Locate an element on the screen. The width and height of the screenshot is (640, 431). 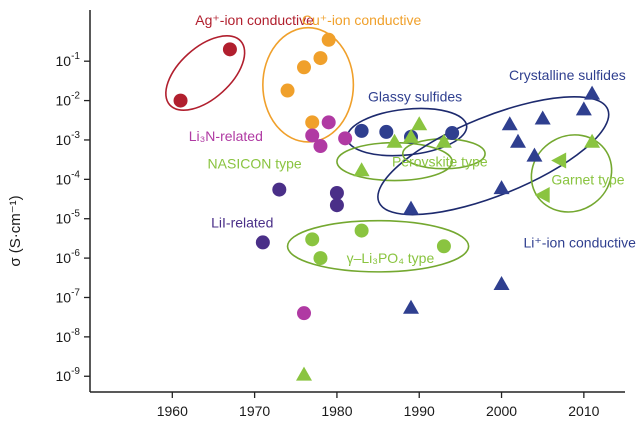
x-tick-label-2010: 2010 is located at coordinates (583, 411).